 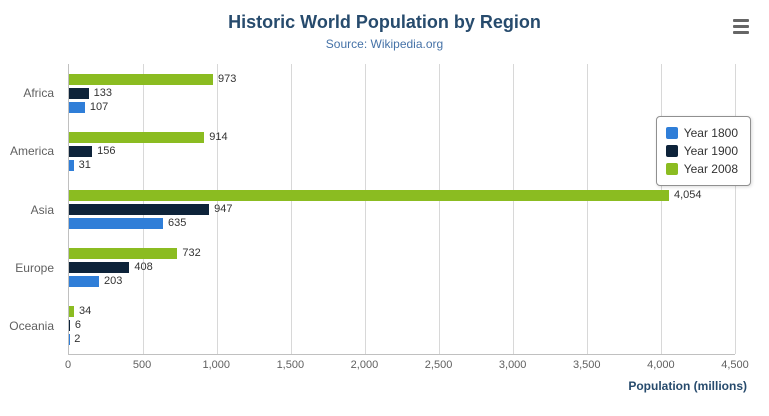 I want to click on bar-value-label: 34, so click(x=85, y=310).